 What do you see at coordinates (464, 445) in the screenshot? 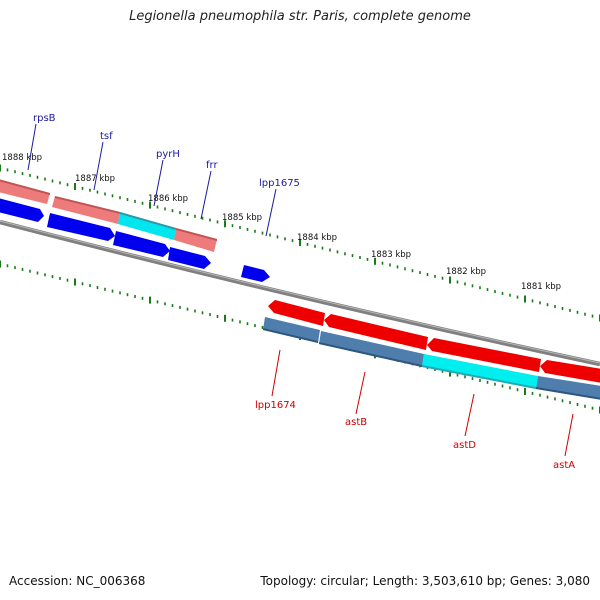
I see `gene-label-astD: astD` at bounding box center [464, 445].